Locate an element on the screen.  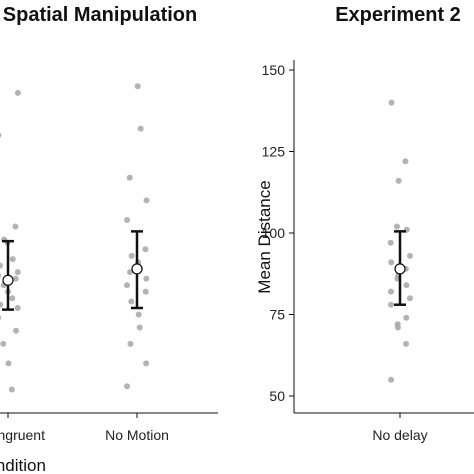
left-x-axis-label: Condition is located at coordinates (23, 465).